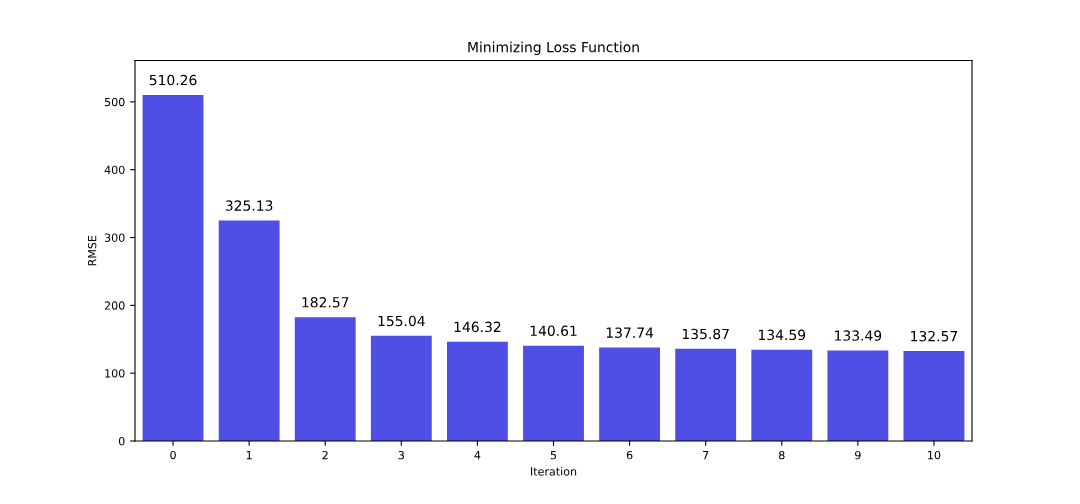 The height and width of the screenshot is (504, 1080). I want to click on chart-title: Minimizing Loss Function, so click(553, 48).